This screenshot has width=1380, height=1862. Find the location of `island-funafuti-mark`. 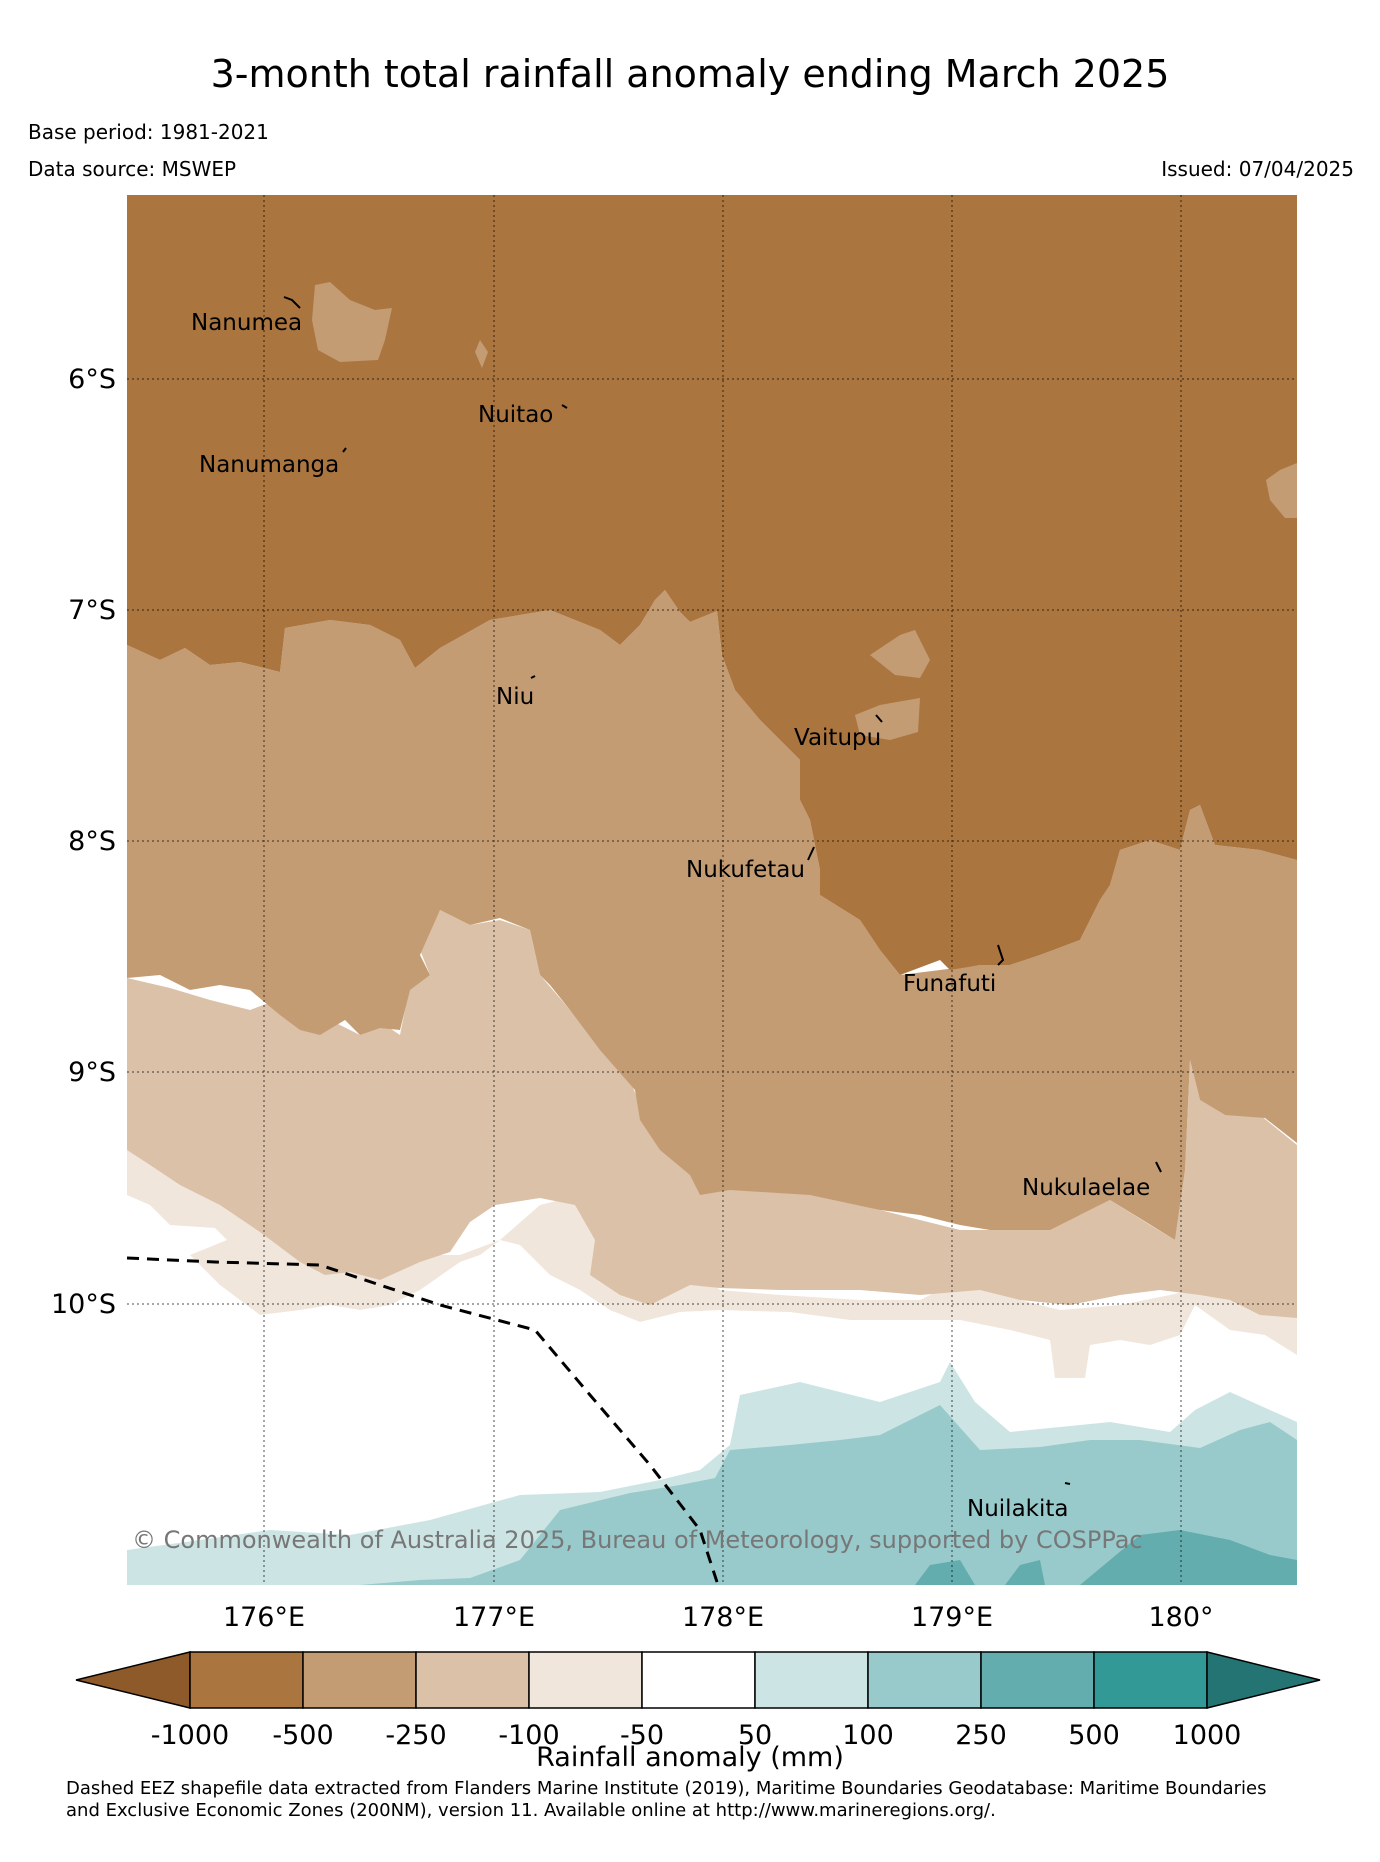

island-funafuti-mark is located at coordinates (1001, 955).